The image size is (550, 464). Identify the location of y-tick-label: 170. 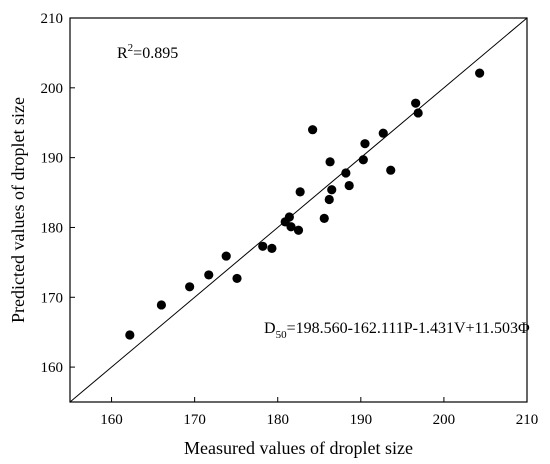
(52, 298).